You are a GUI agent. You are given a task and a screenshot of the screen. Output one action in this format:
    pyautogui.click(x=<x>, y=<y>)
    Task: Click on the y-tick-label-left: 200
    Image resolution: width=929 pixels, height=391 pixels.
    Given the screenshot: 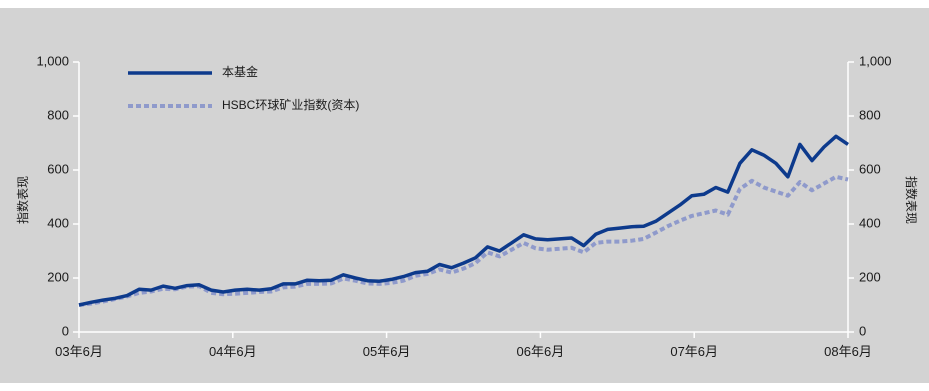 What is the action you would take?
    pyautogui.click(x=58, y=276)
    